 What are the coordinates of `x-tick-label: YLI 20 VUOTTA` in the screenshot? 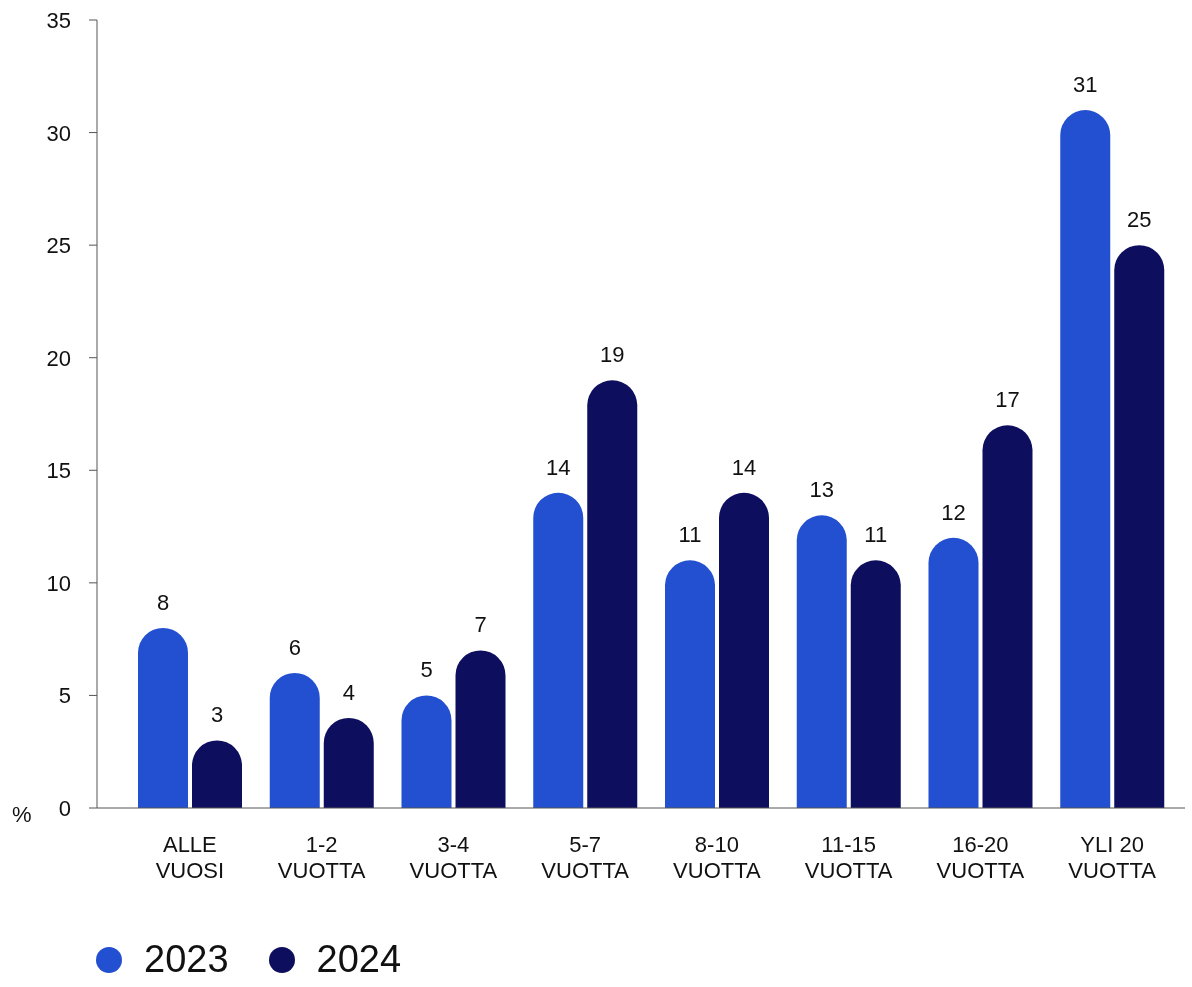 It's located at (1112, 857).